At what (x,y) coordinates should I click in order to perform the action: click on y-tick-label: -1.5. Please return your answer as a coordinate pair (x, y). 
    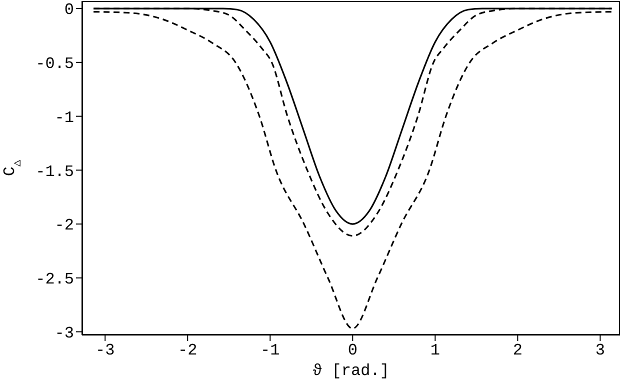
    Looking at the image, I should click on (55, 171).